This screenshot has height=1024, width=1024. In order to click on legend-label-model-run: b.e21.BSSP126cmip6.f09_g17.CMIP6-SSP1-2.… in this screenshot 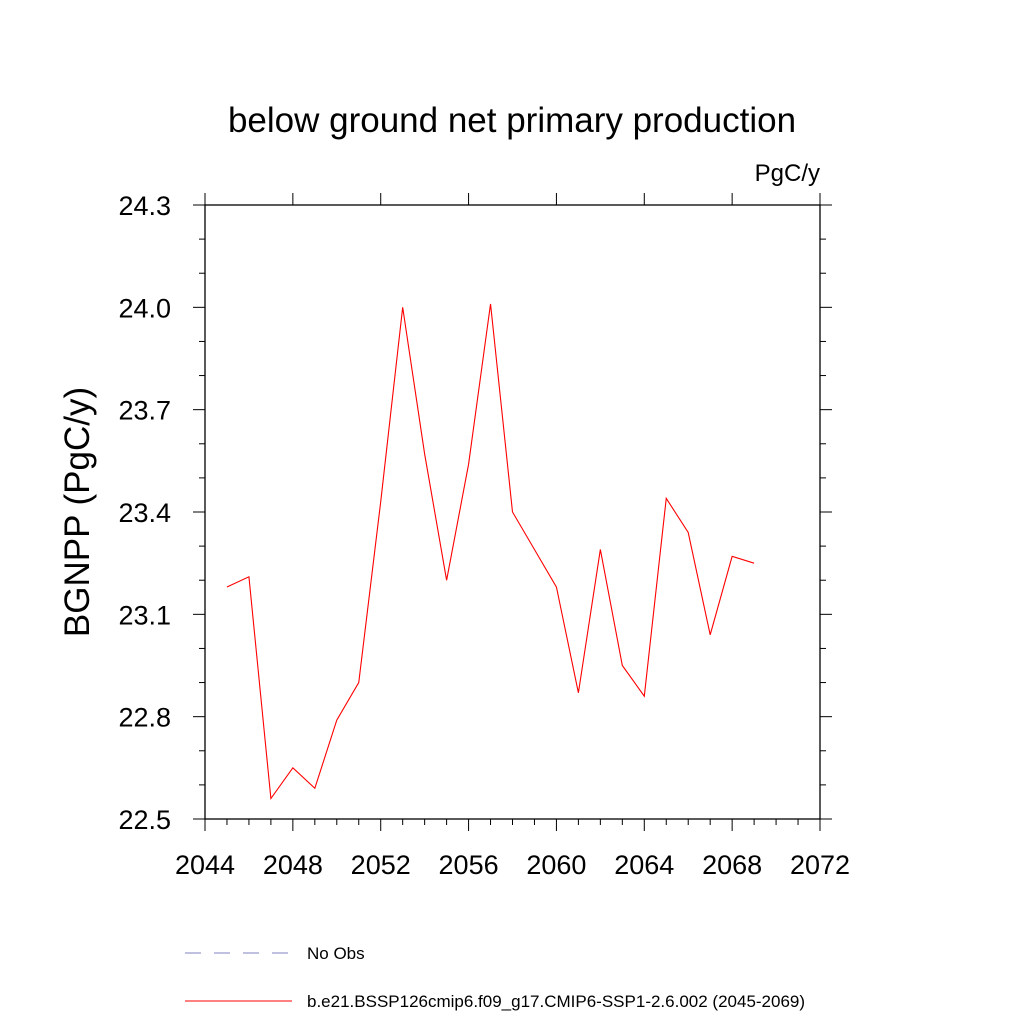, I will do `click(556, 1001)`.